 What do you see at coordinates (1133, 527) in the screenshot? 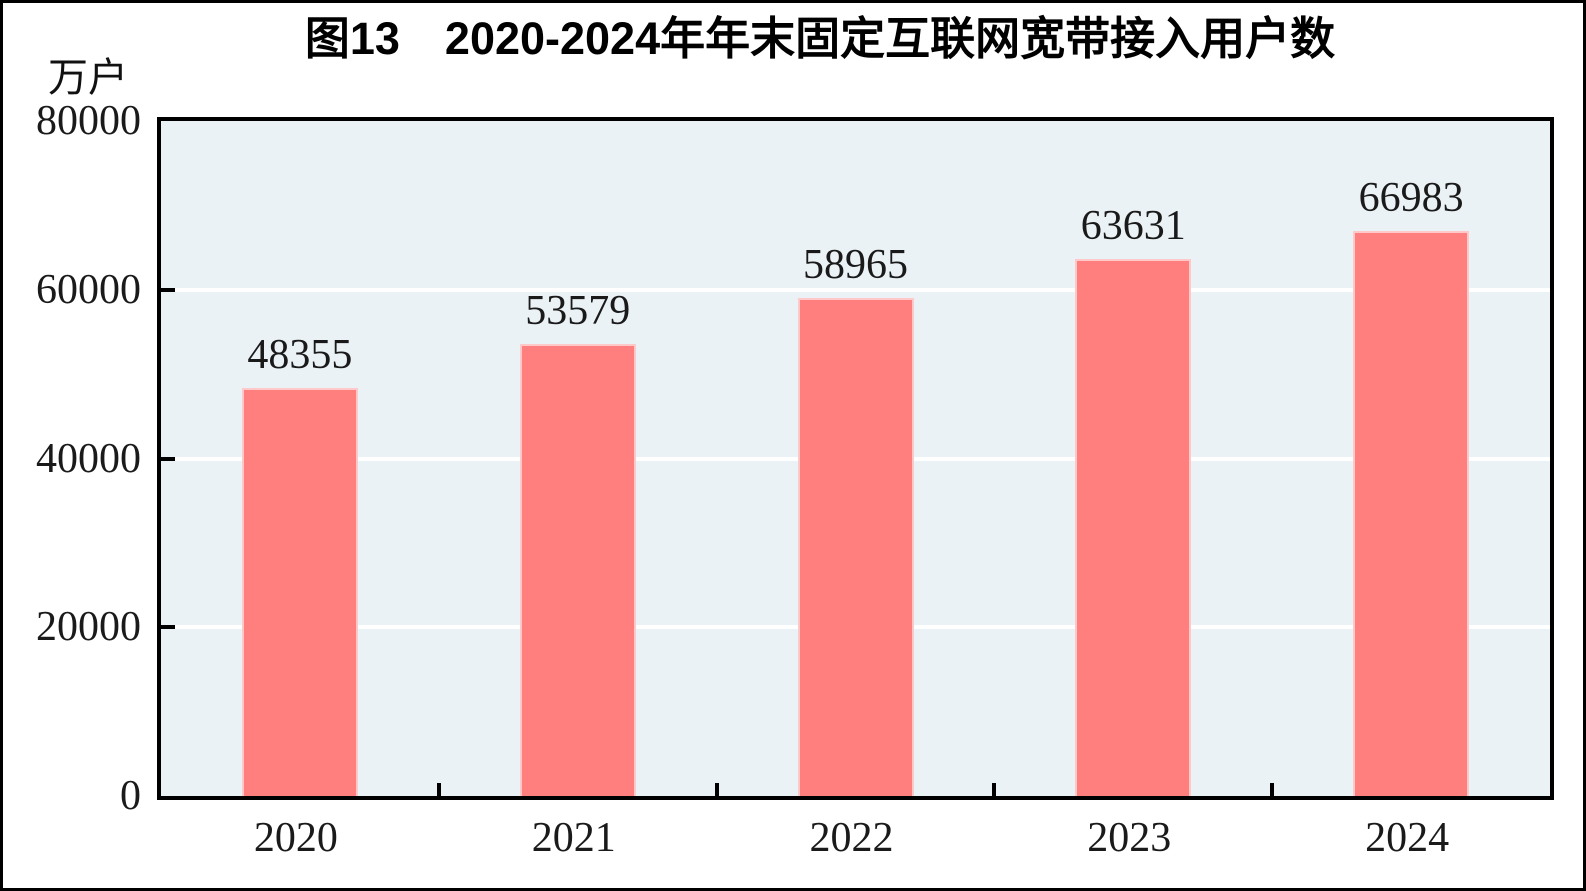
I see `bar-2023` at bounding box center [1133, 527].